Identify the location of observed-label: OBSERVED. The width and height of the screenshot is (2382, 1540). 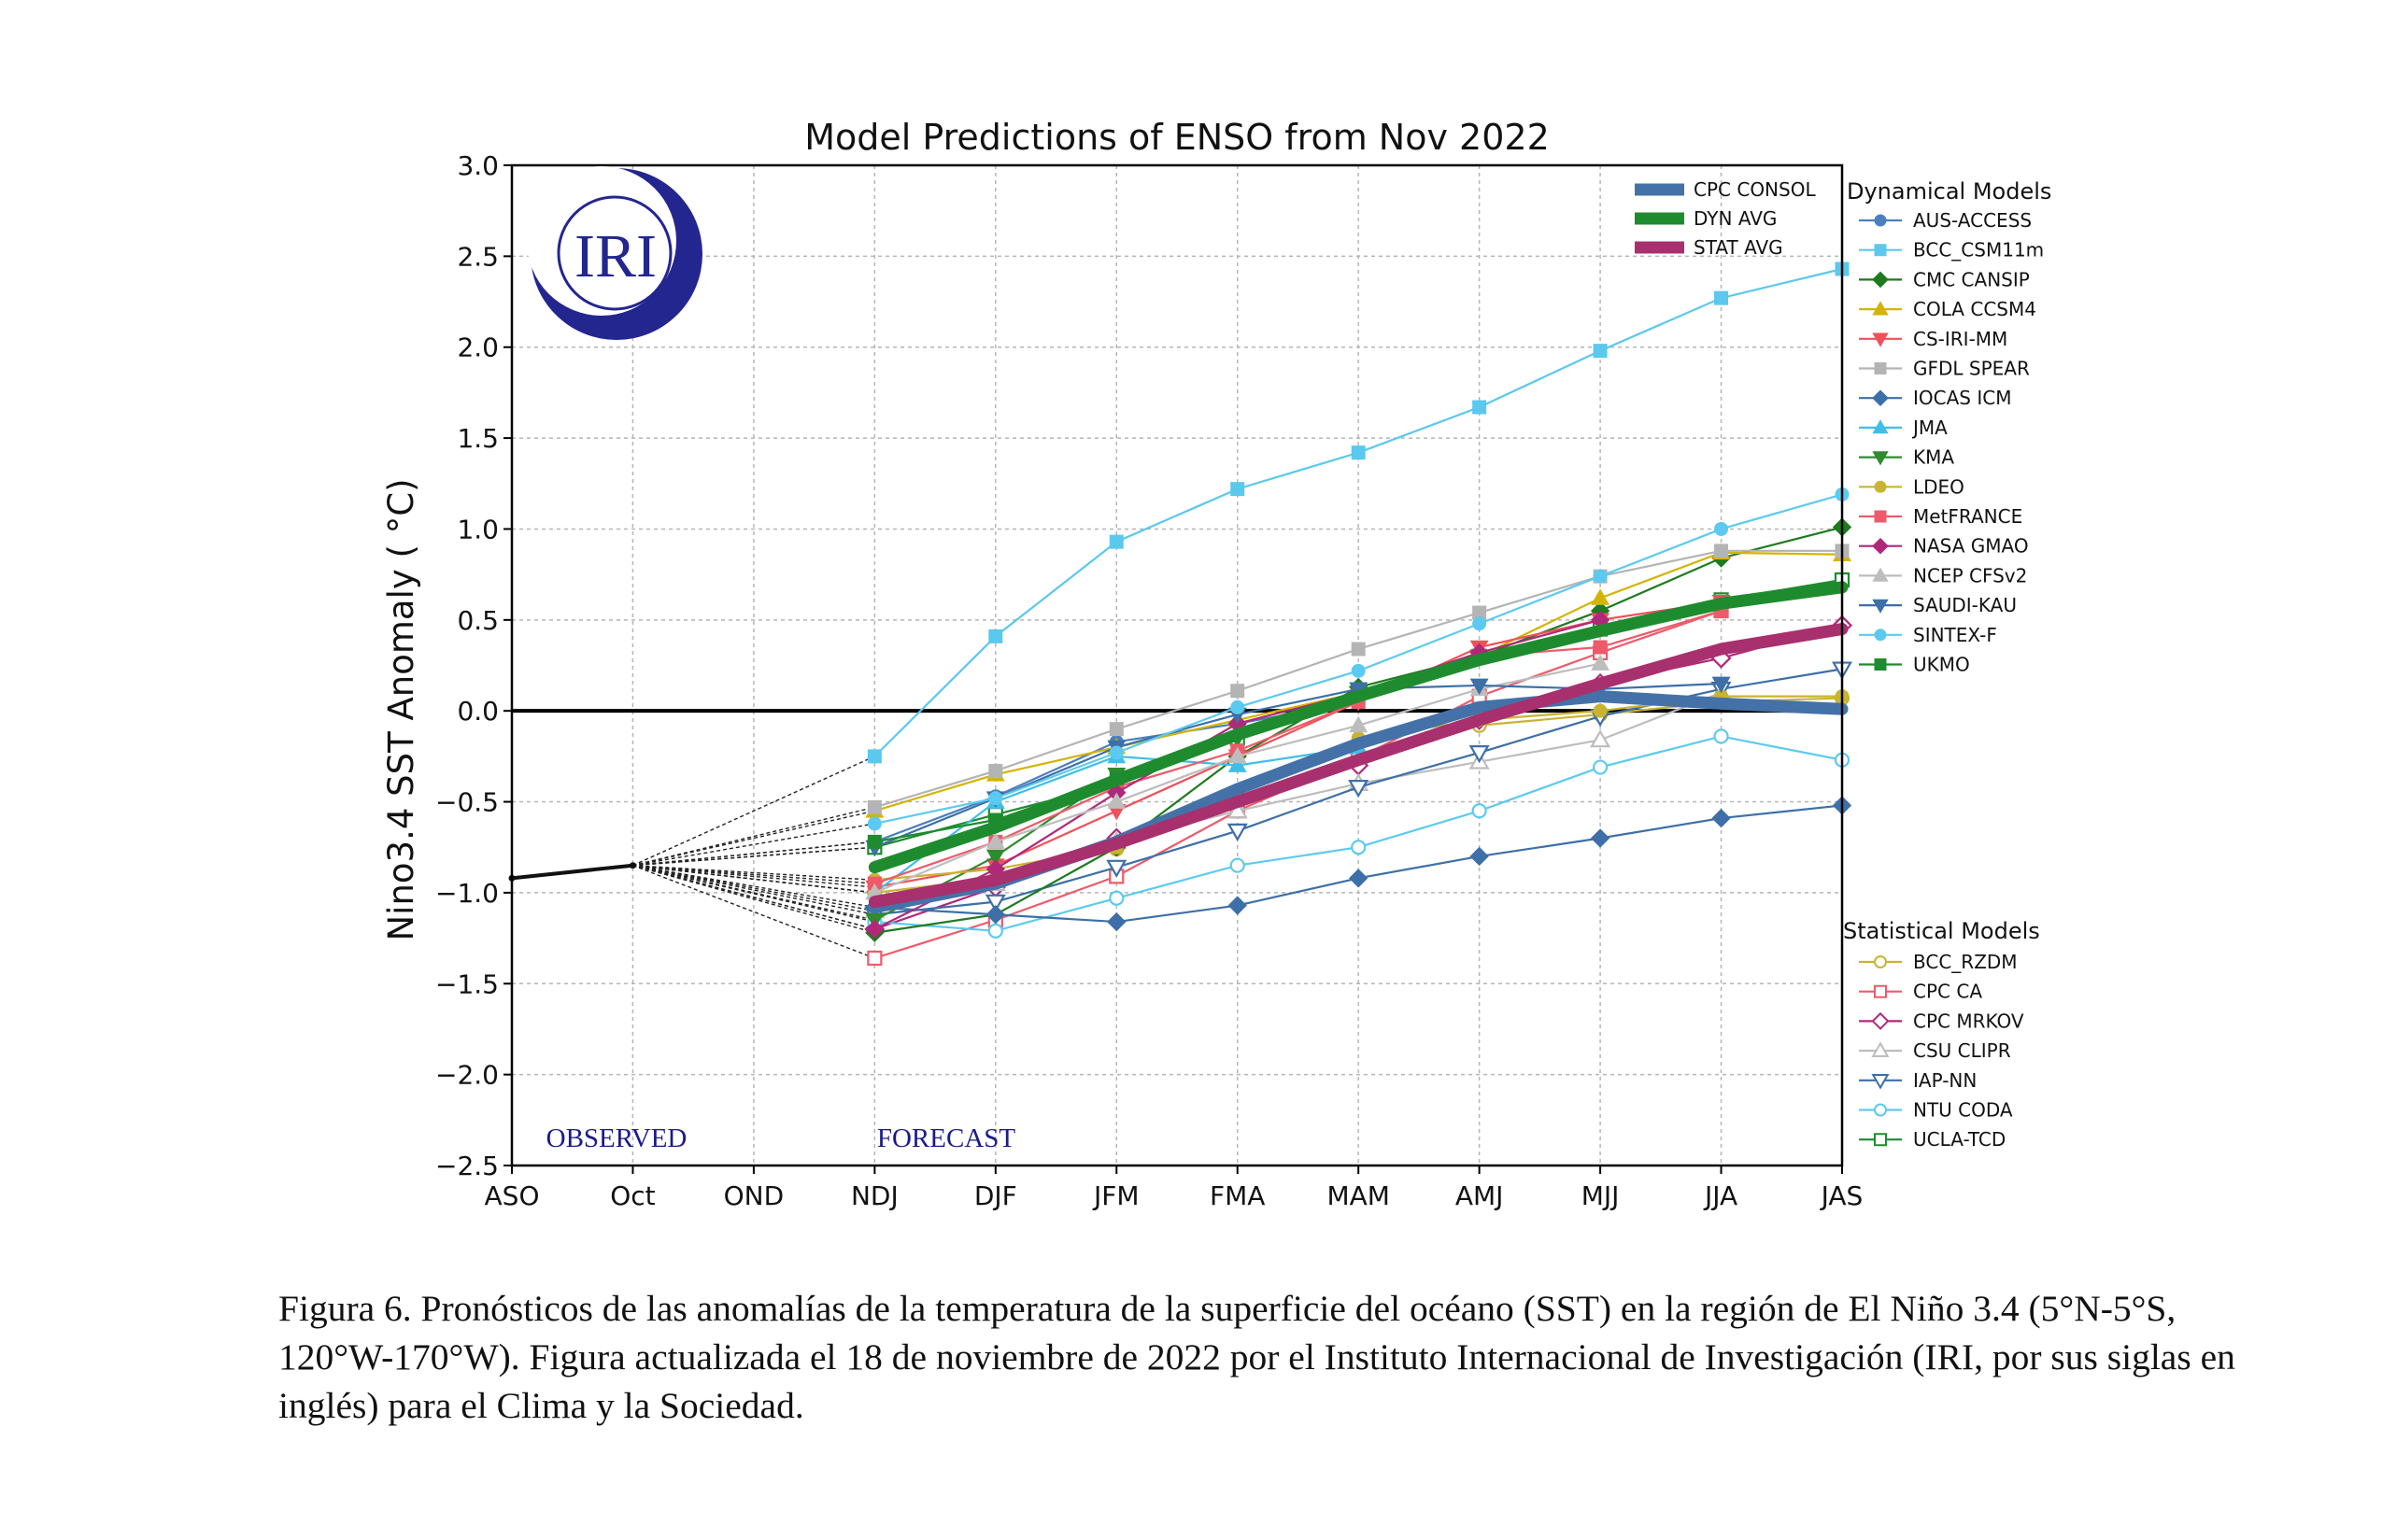
(617, 1138).